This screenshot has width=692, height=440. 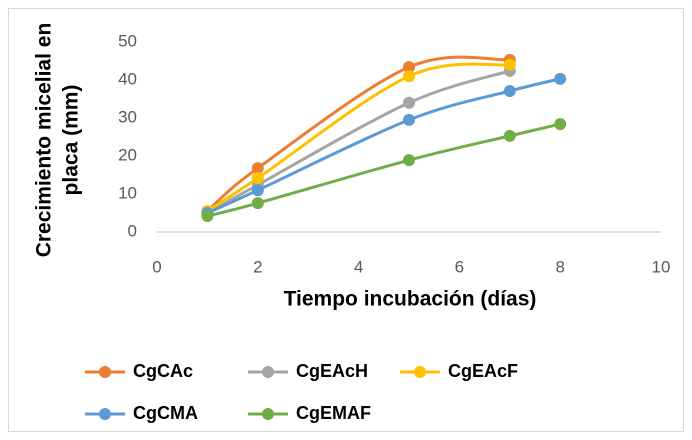 I want to click on y-tick-label: 50, so click(x=127, y=40).